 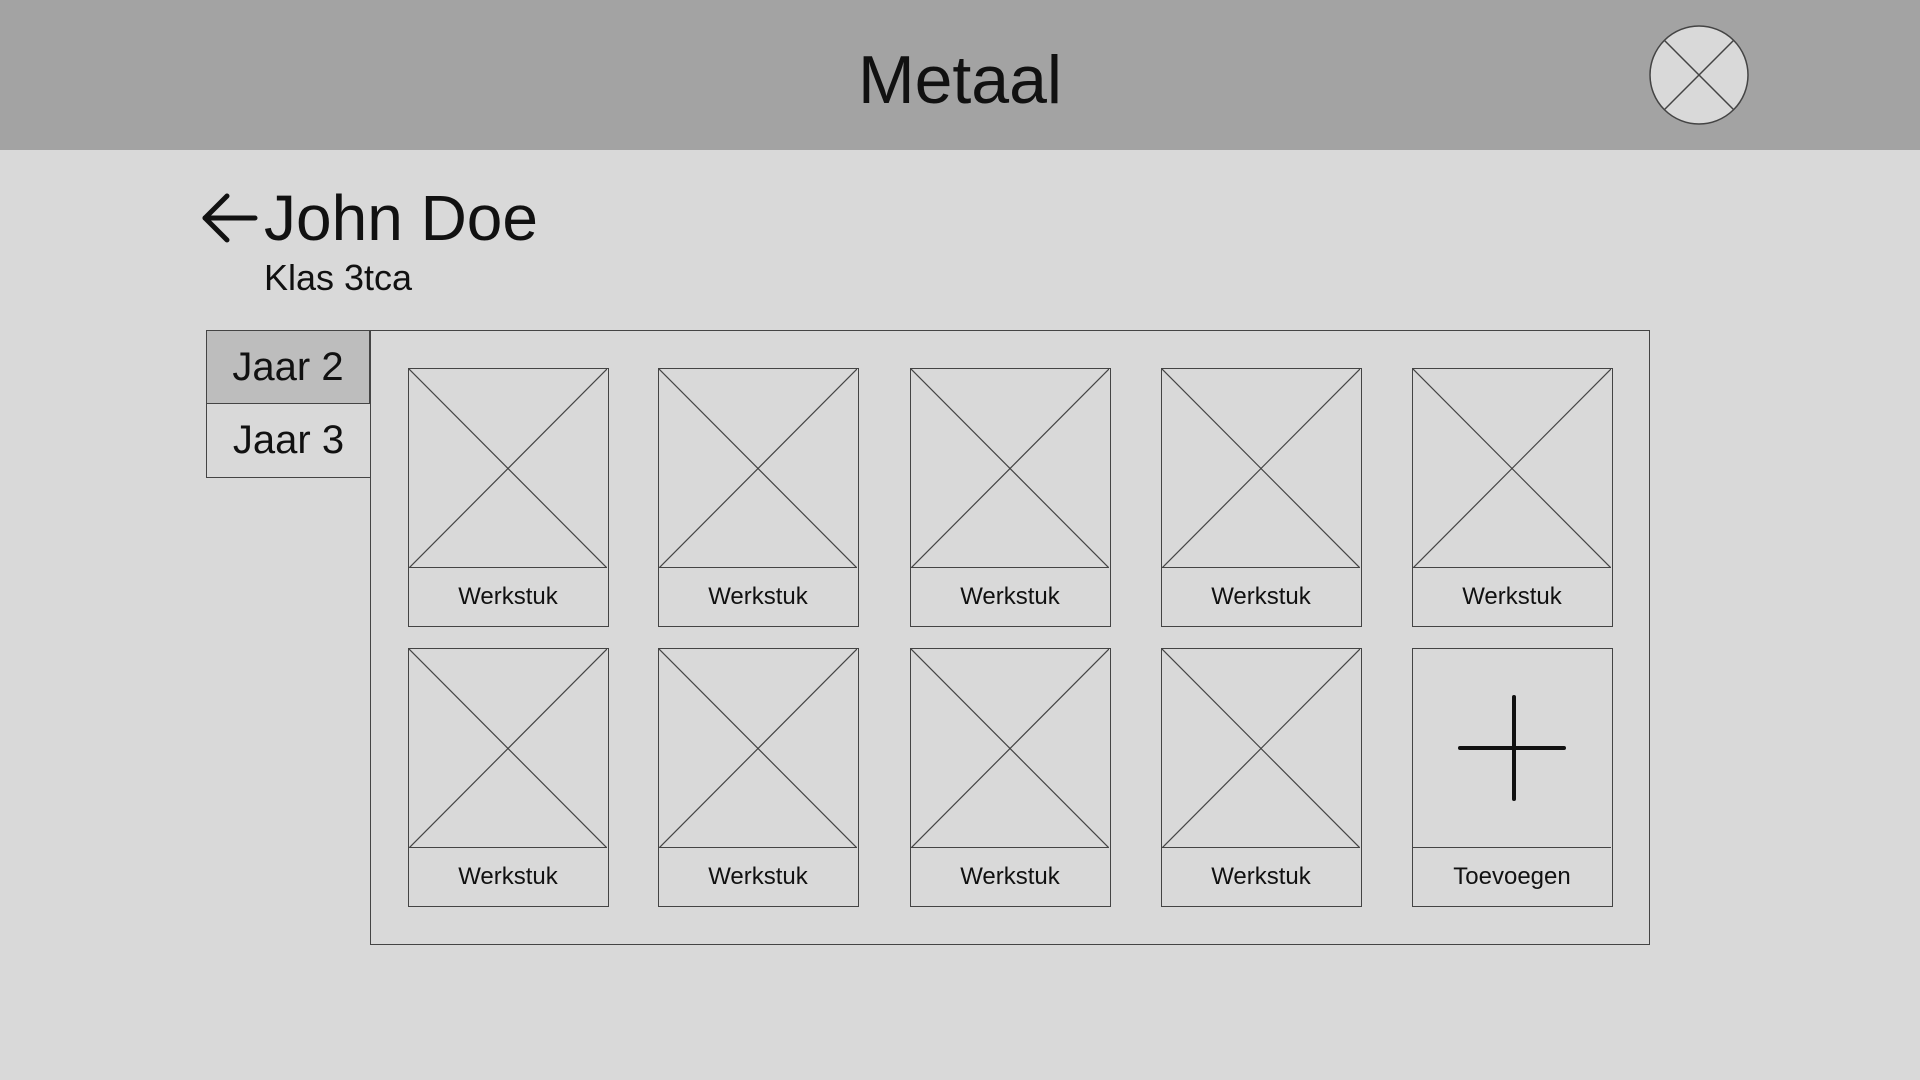 What do you see at coordinates (960, 80) in the screenshot?
I see `app-title: Metaal` at bounding box center [960, 80].